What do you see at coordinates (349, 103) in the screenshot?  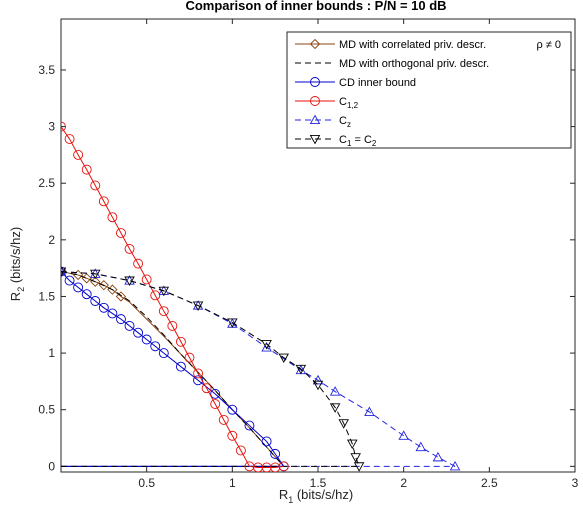 I see `legend-label-3: C1,2` at bounding box center [349, 103].